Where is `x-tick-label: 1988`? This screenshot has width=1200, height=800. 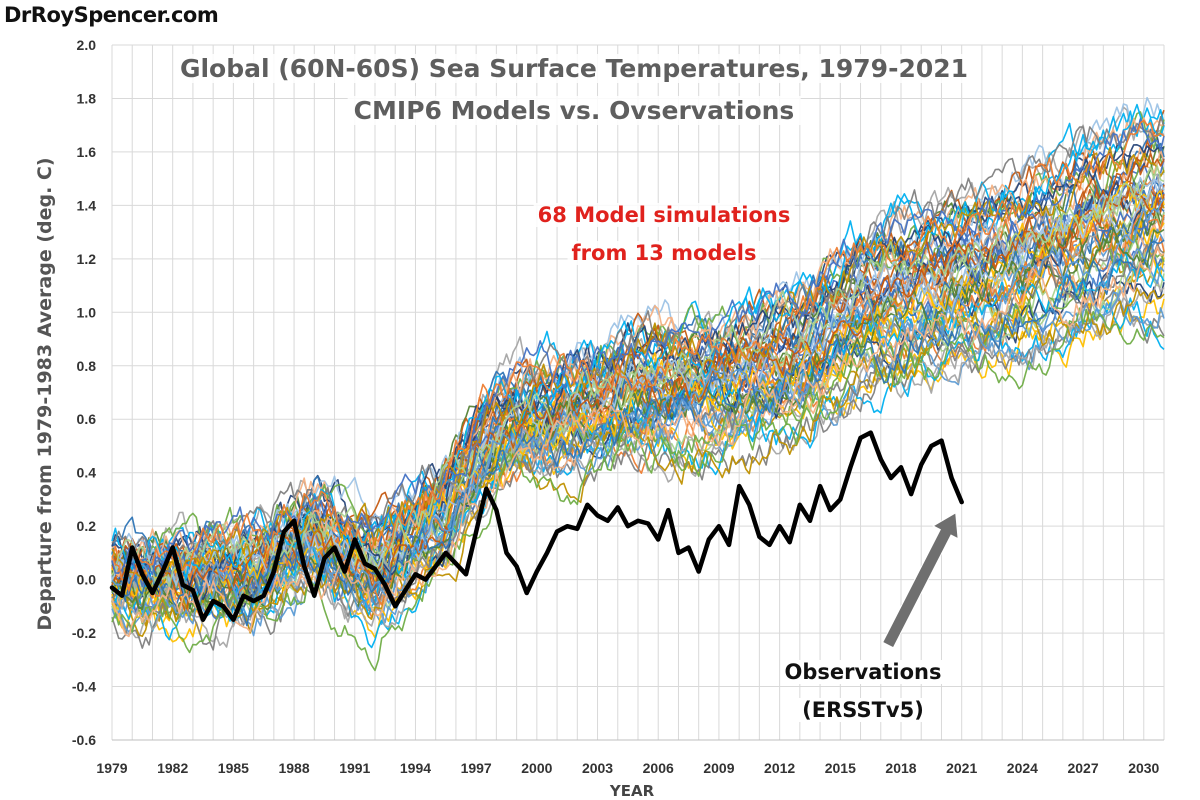 x-tick-label: 1988 is located at coordinates (293, 768).